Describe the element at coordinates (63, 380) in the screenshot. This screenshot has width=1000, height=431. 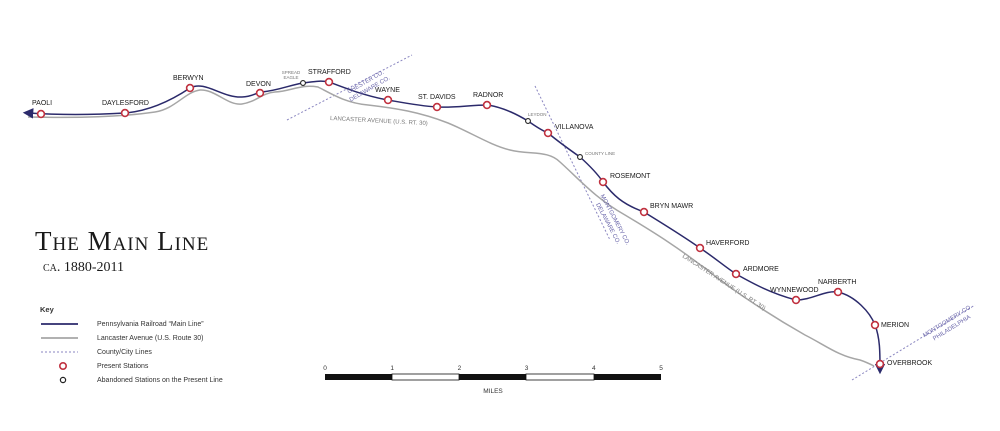
I see `key-symbol-abandoned-station` at that location.